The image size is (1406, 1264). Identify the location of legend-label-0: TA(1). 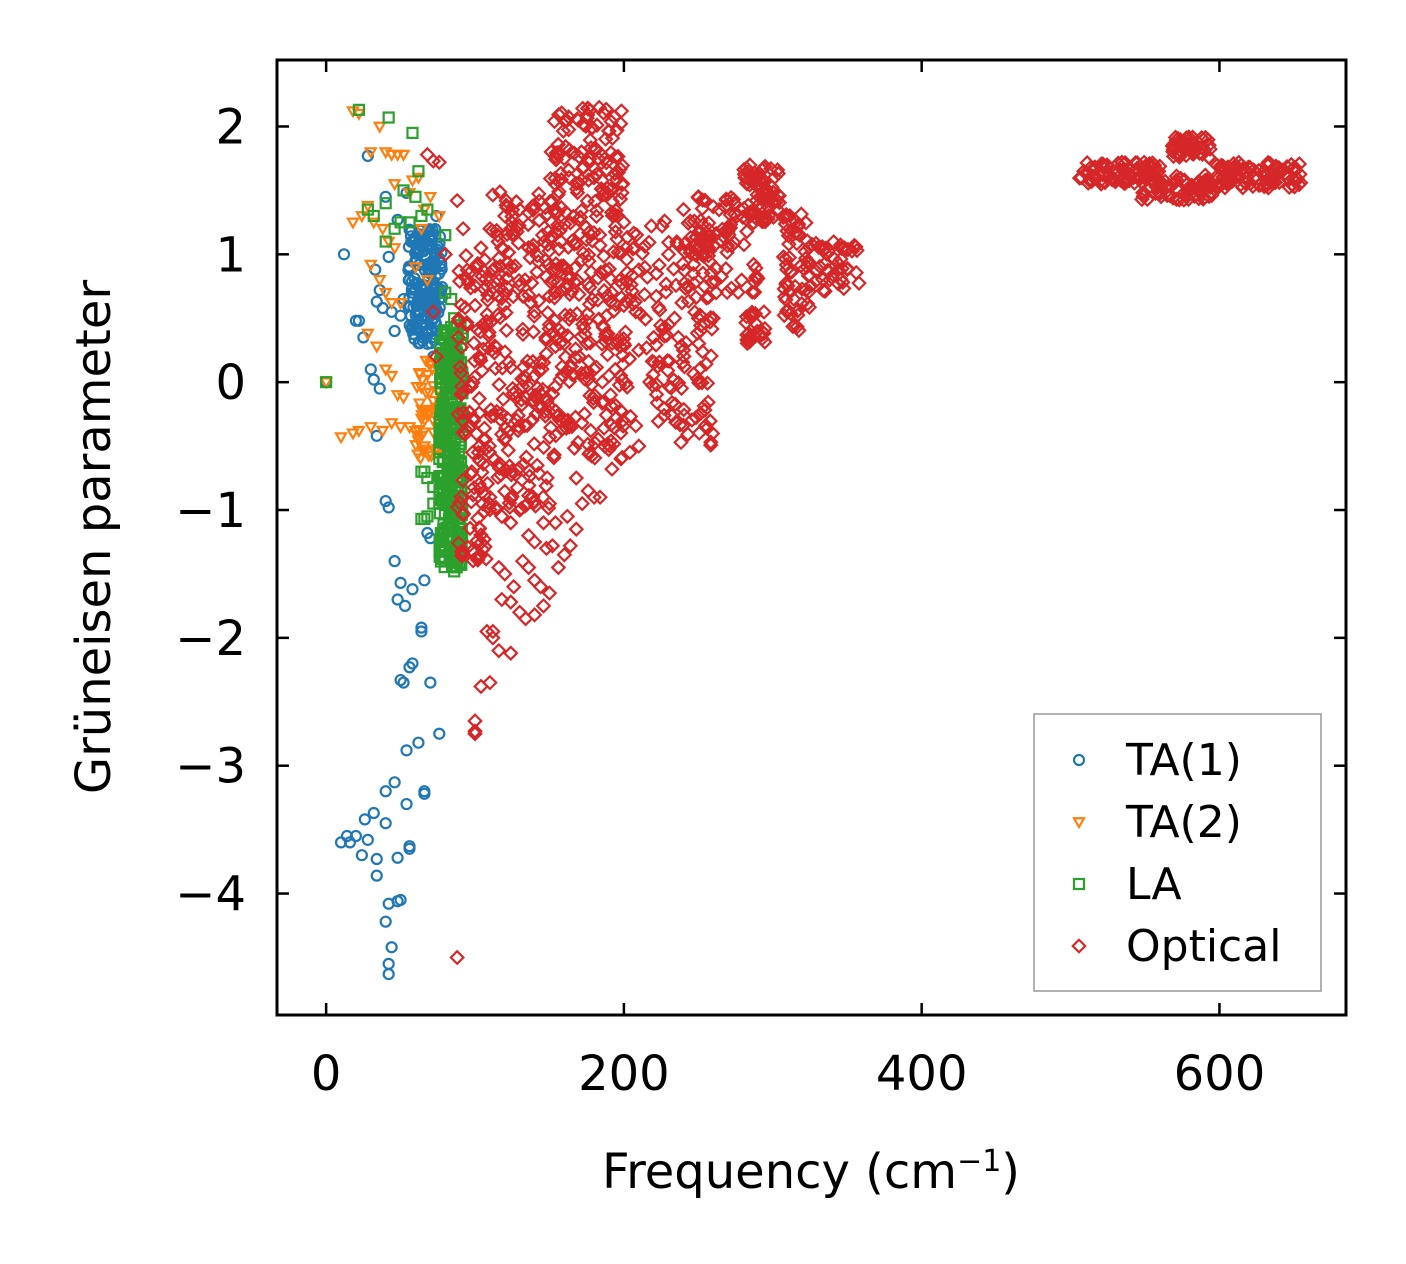
(1183, 760).